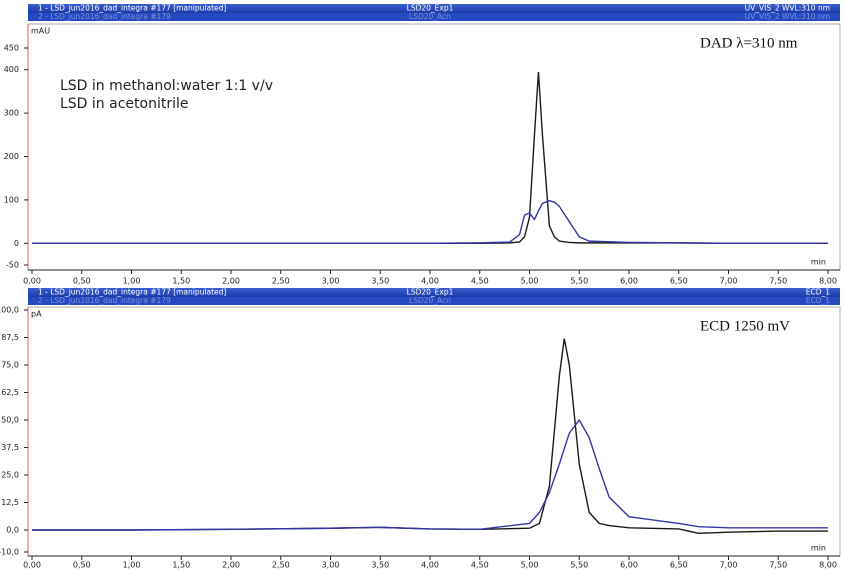 Image resolution: width=844 pixels, height=572 pixels. What do you see at coordinates (11, 48) in the screenshot?
I see `y-tick-label: 450` at bounding box center [11, 48].